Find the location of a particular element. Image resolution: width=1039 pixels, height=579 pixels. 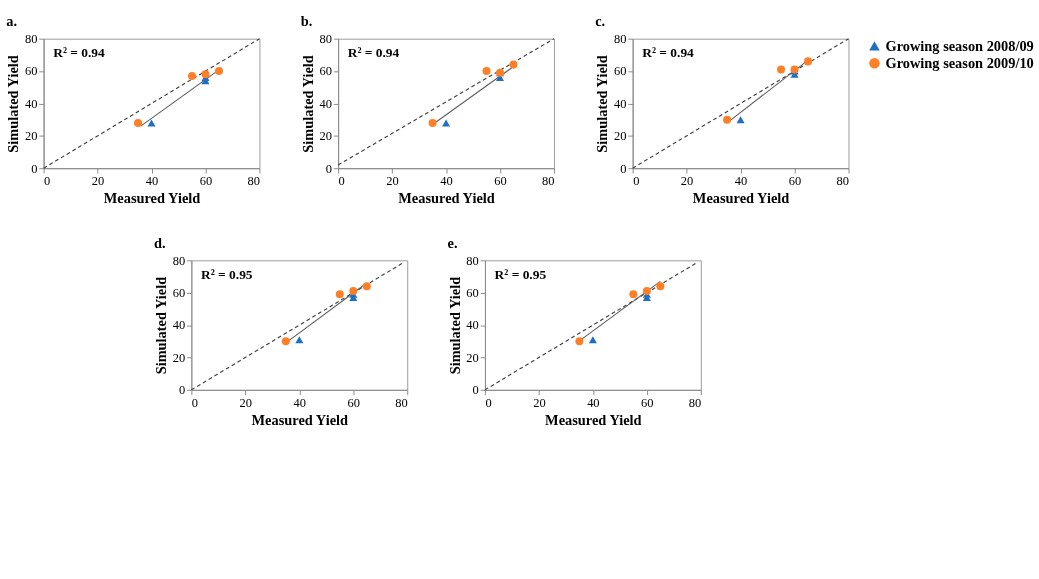

chart-title: d. is located at coordinates (159, 242).